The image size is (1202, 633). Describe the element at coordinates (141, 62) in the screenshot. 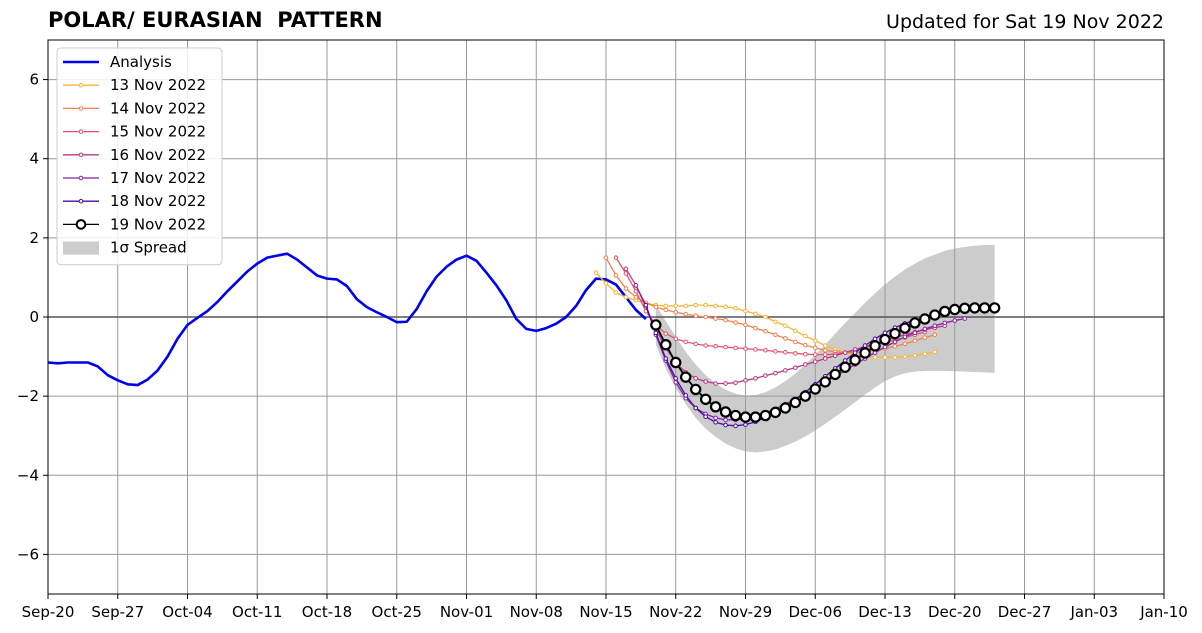

I see `legend-label: Analysis` at that location.